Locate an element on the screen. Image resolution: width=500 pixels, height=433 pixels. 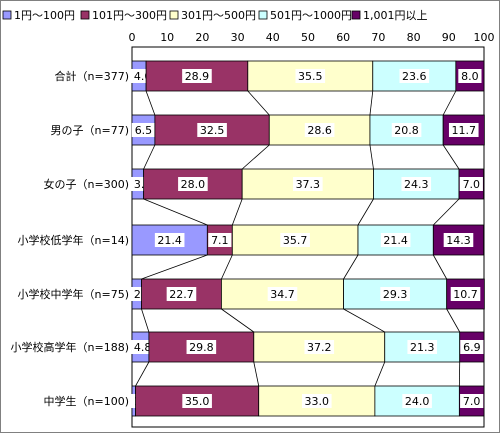
category-label: 合計（n=377) is located at coordinates (92, 76).